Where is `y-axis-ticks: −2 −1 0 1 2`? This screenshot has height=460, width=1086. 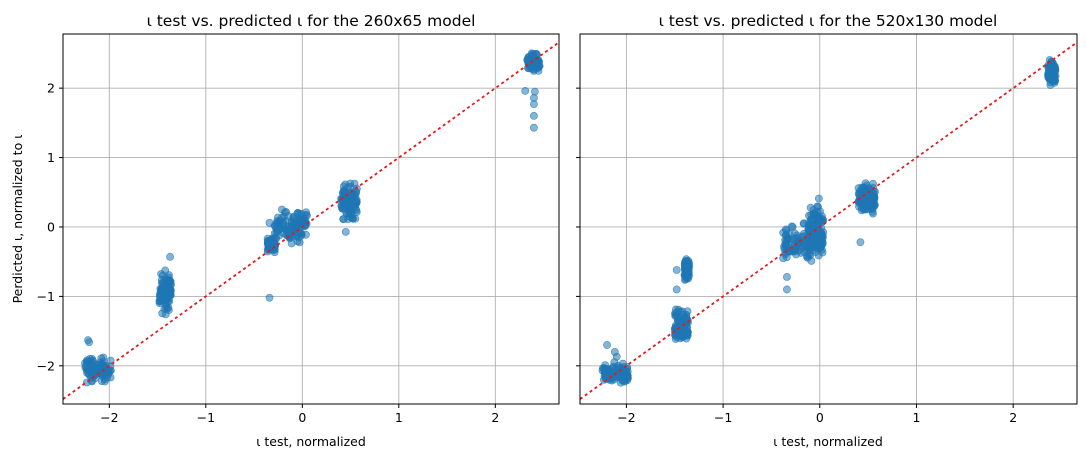 y-axis-ticks: −2 −1 0 1 2 is located at coordinates (50, 227).